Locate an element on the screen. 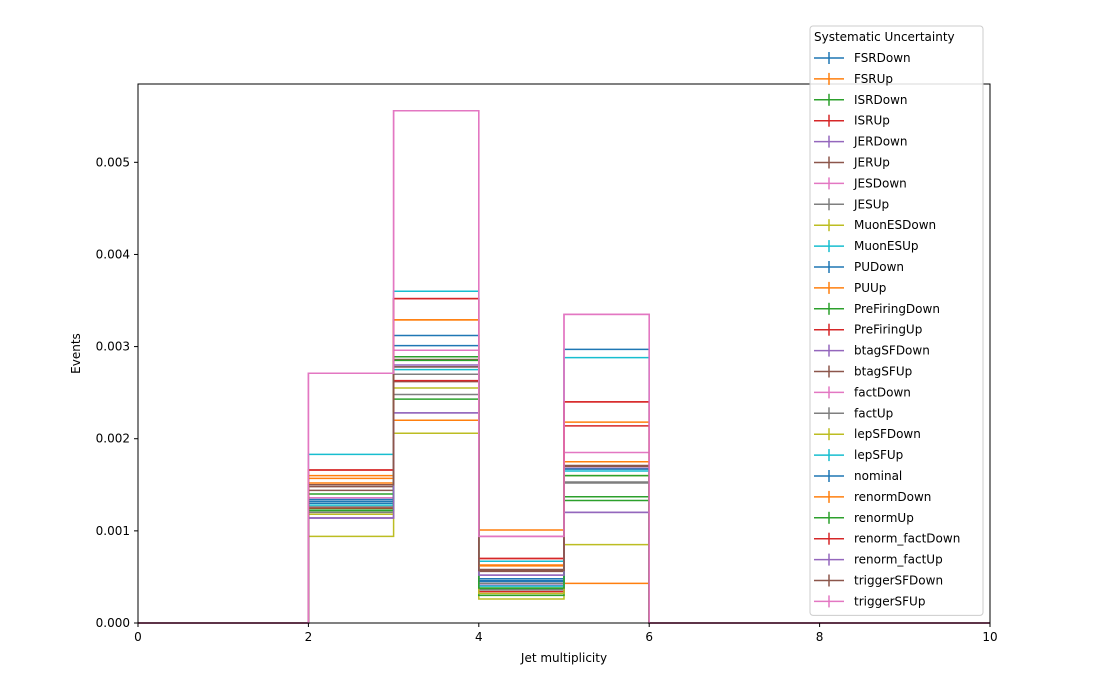  legend-item: renormUp is located at coordinates (864, 518).